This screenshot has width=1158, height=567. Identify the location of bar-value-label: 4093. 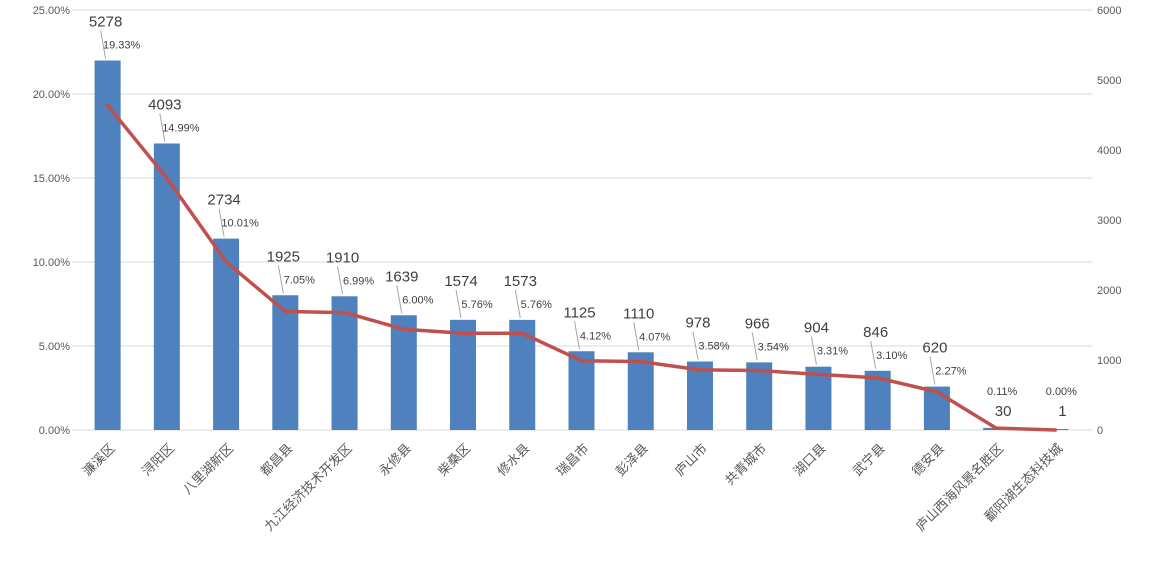
(164, 104).